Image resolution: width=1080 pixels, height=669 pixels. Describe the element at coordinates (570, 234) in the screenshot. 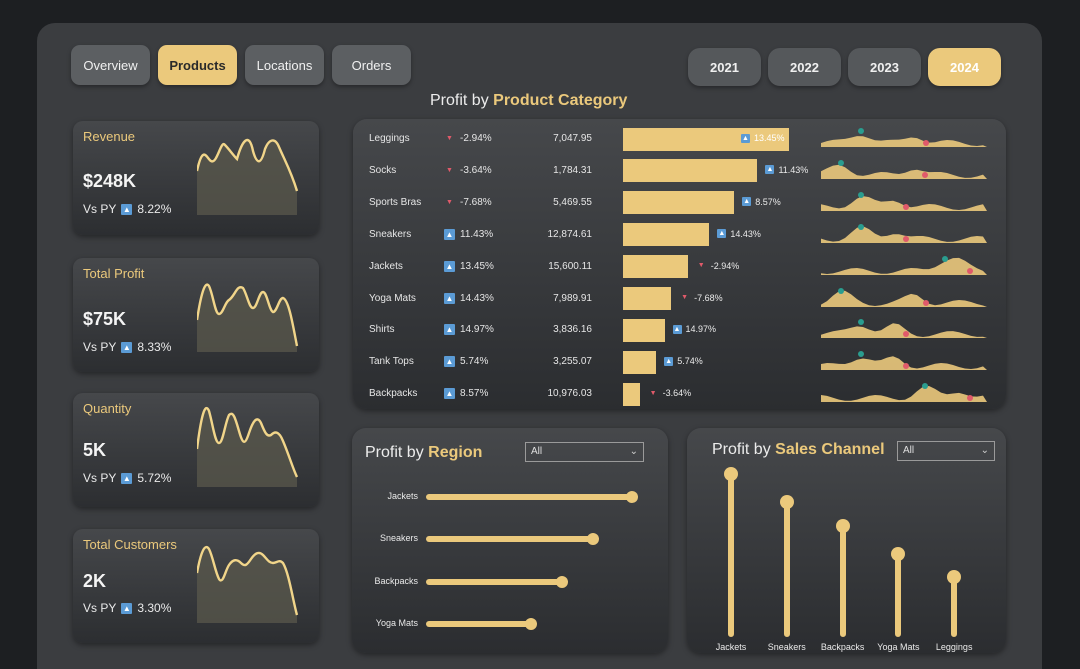

I see `category-row-value: 12,874.61` at that location.